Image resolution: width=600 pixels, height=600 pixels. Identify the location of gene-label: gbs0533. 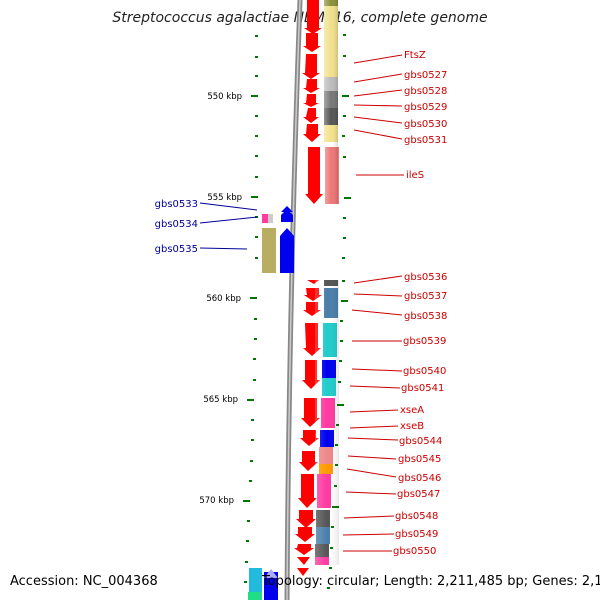
(176, 204).